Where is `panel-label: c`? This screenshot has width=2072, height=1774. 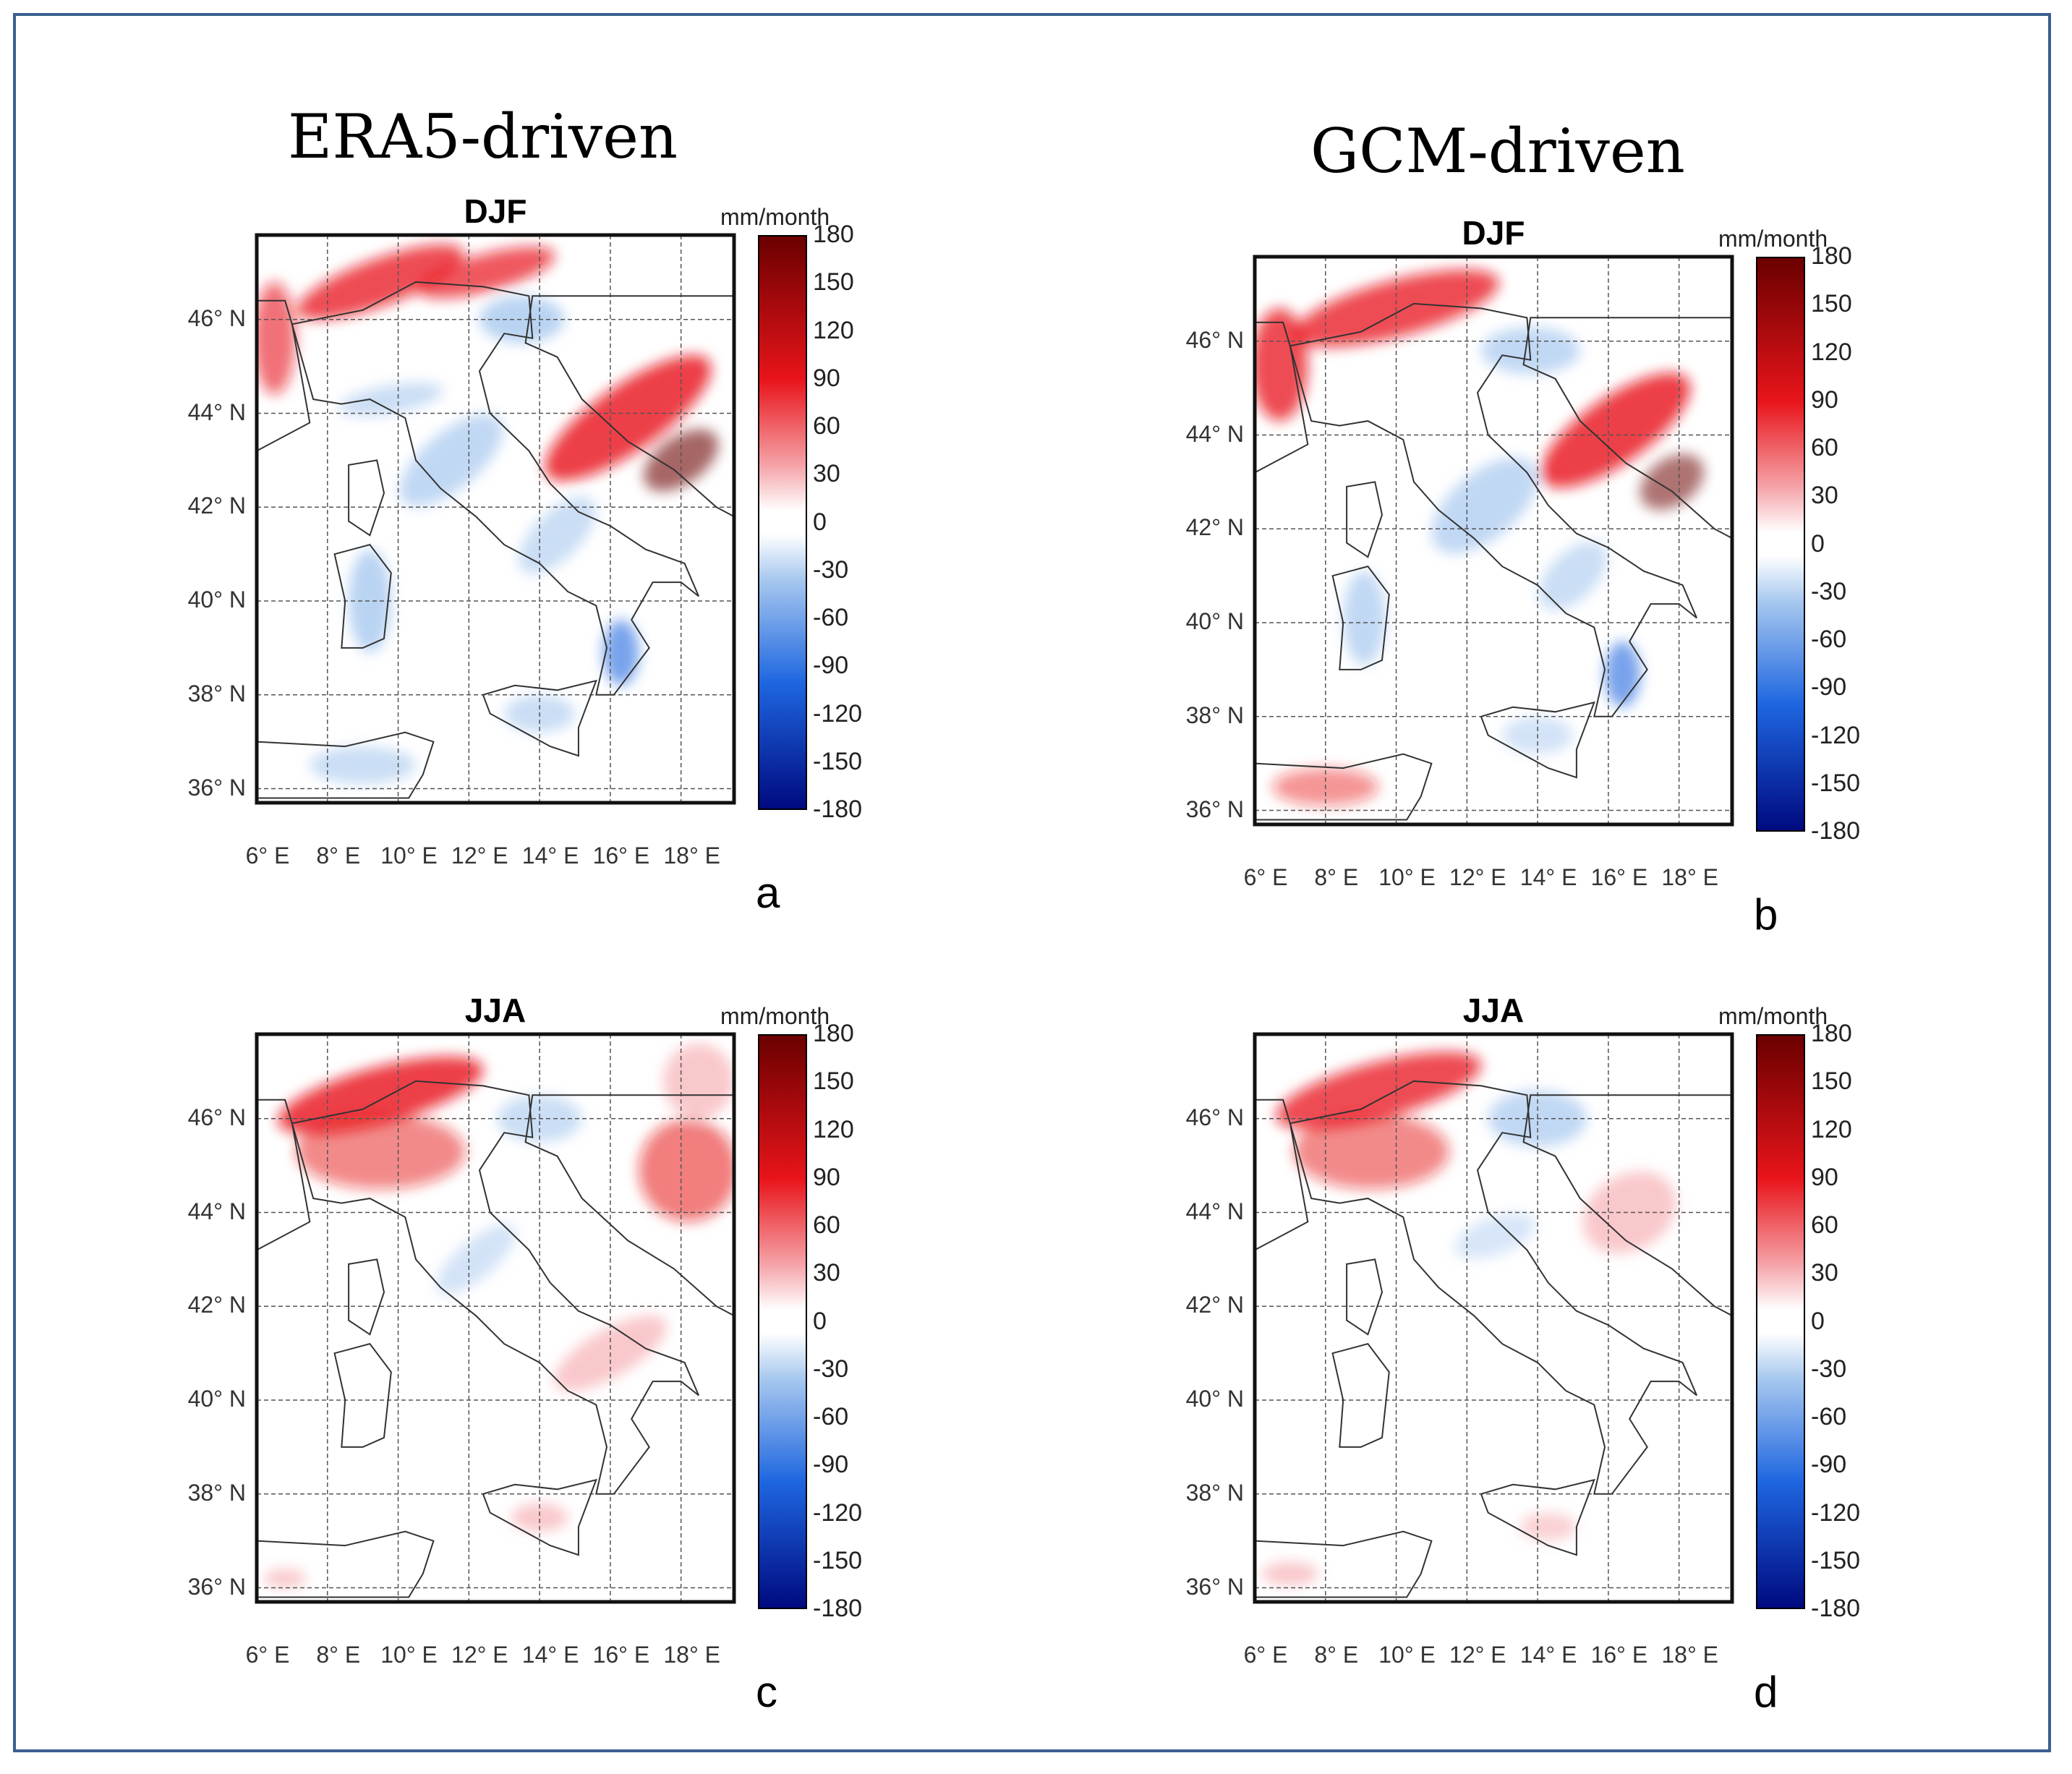
panel-label: c is located at coordinates (766, 1692).